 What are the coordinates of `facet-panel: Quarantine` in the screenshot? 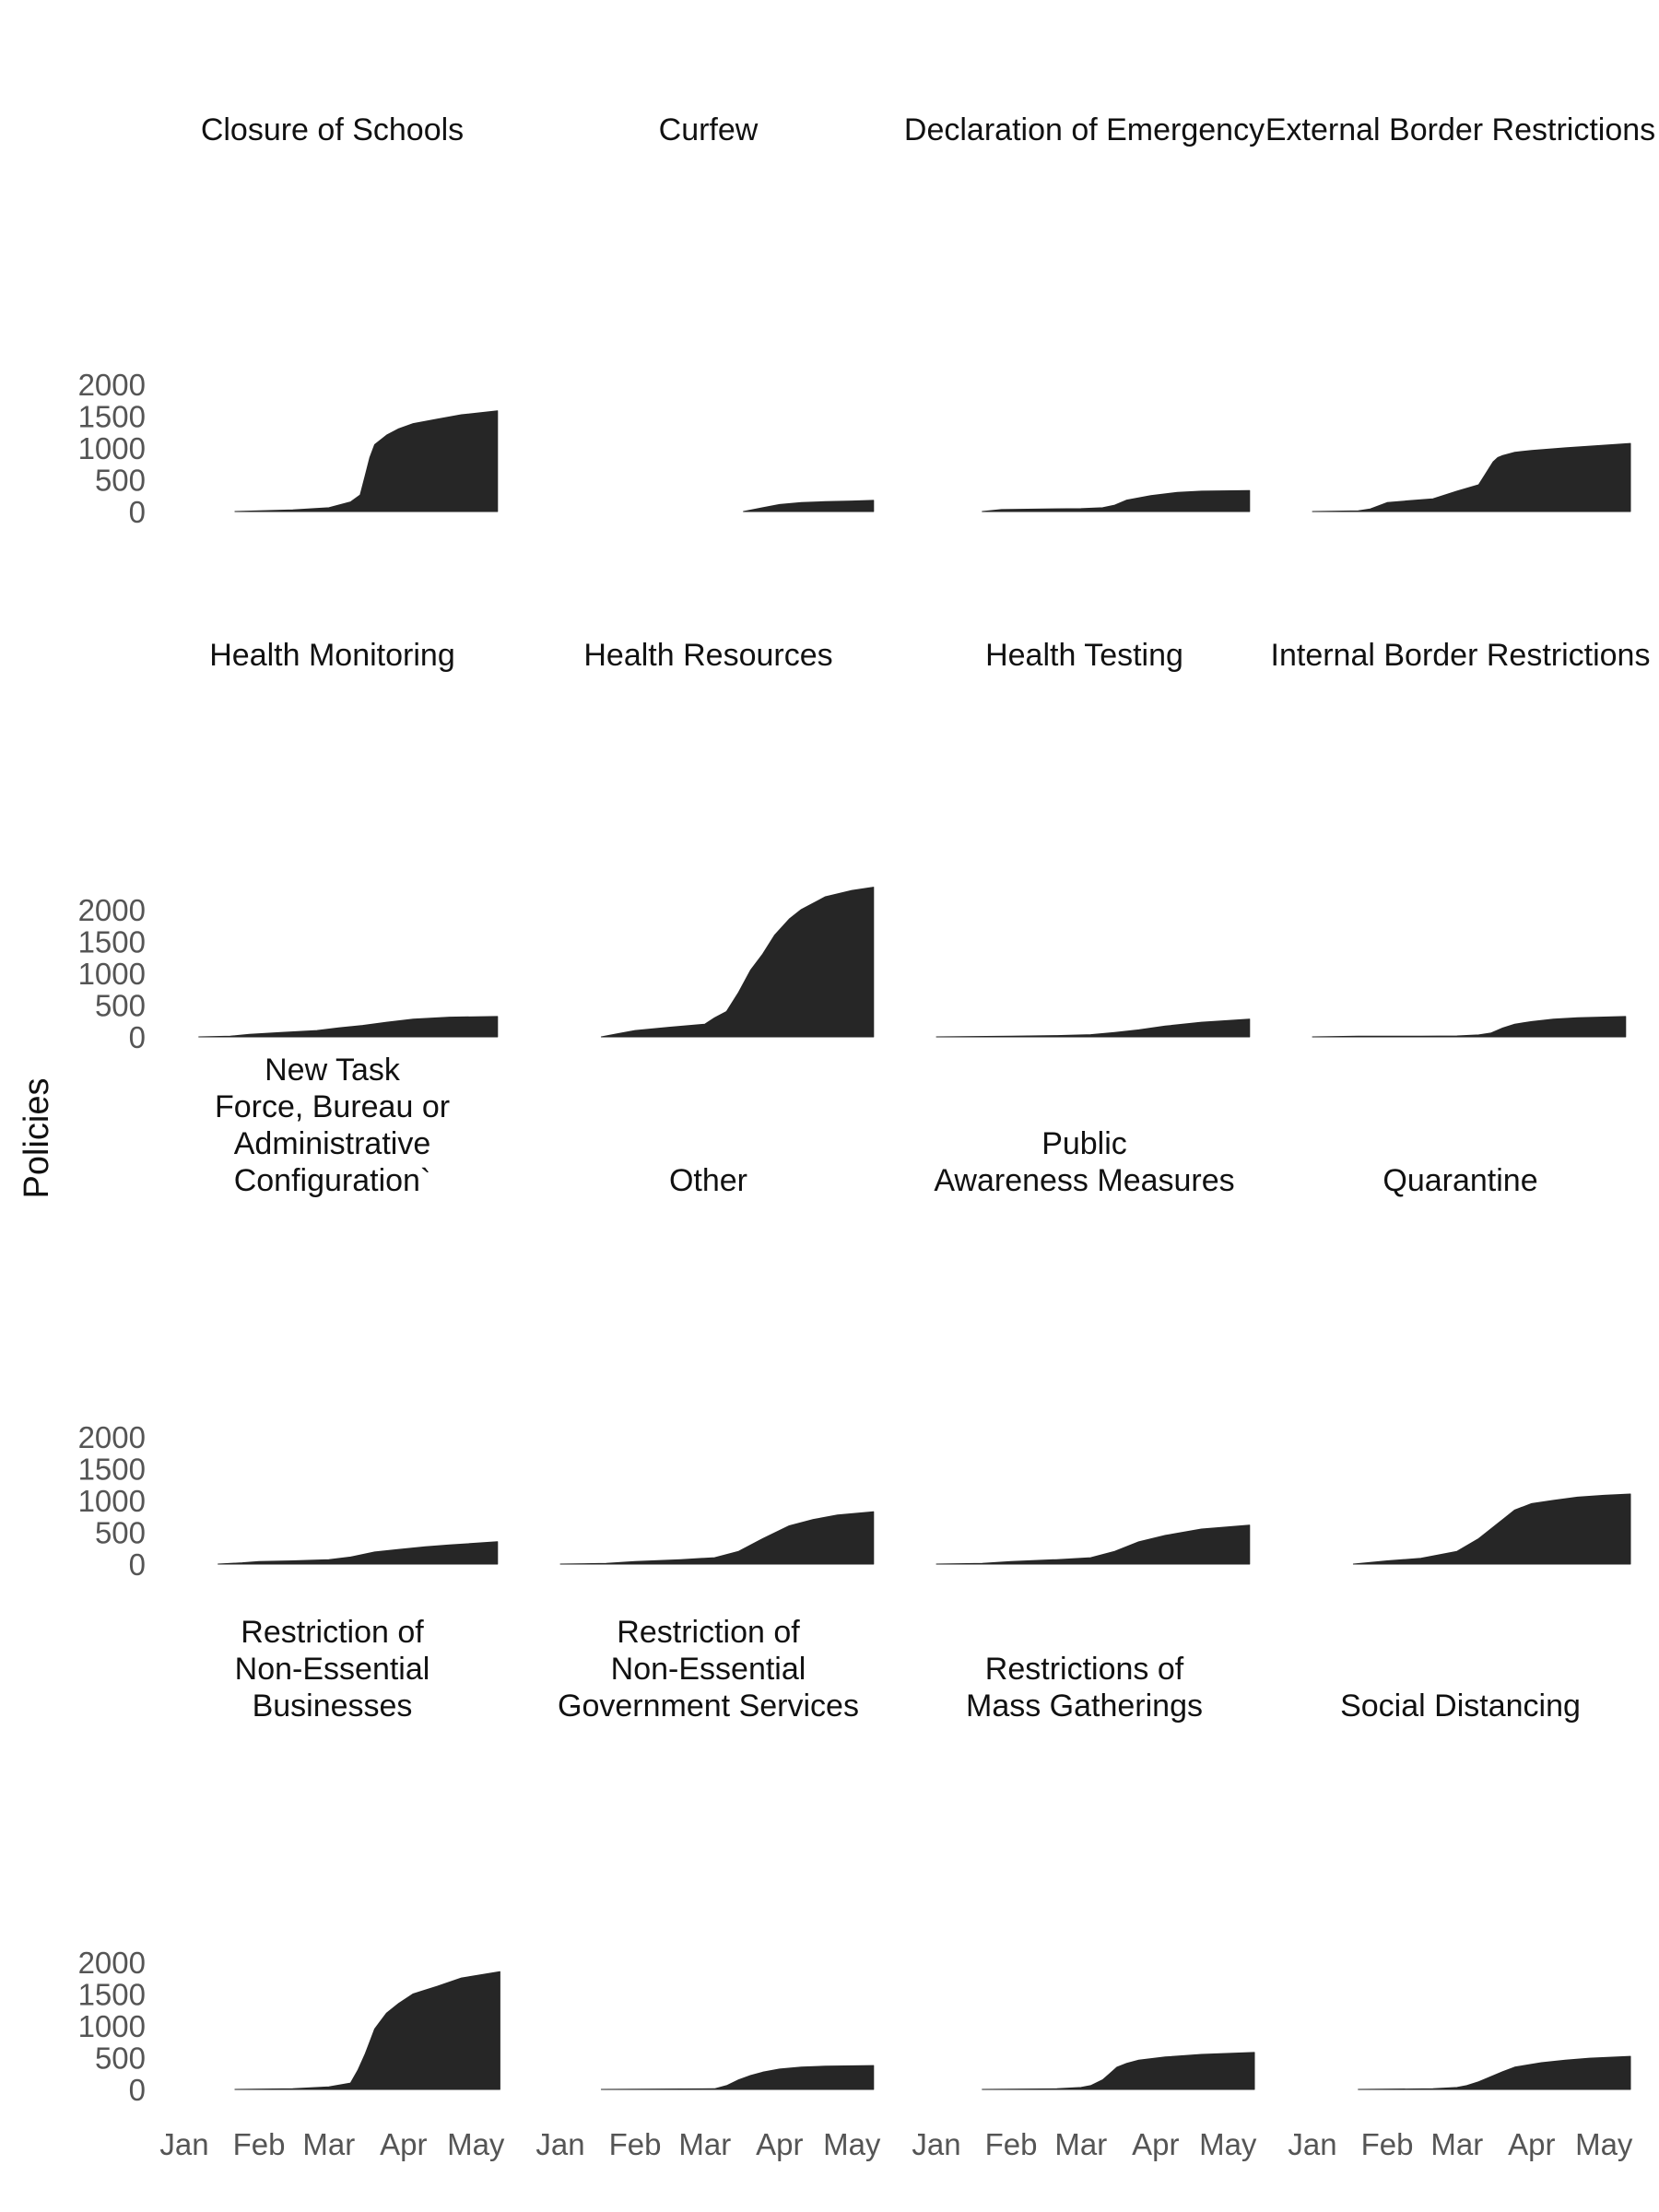 It's located at (1491, 1364).